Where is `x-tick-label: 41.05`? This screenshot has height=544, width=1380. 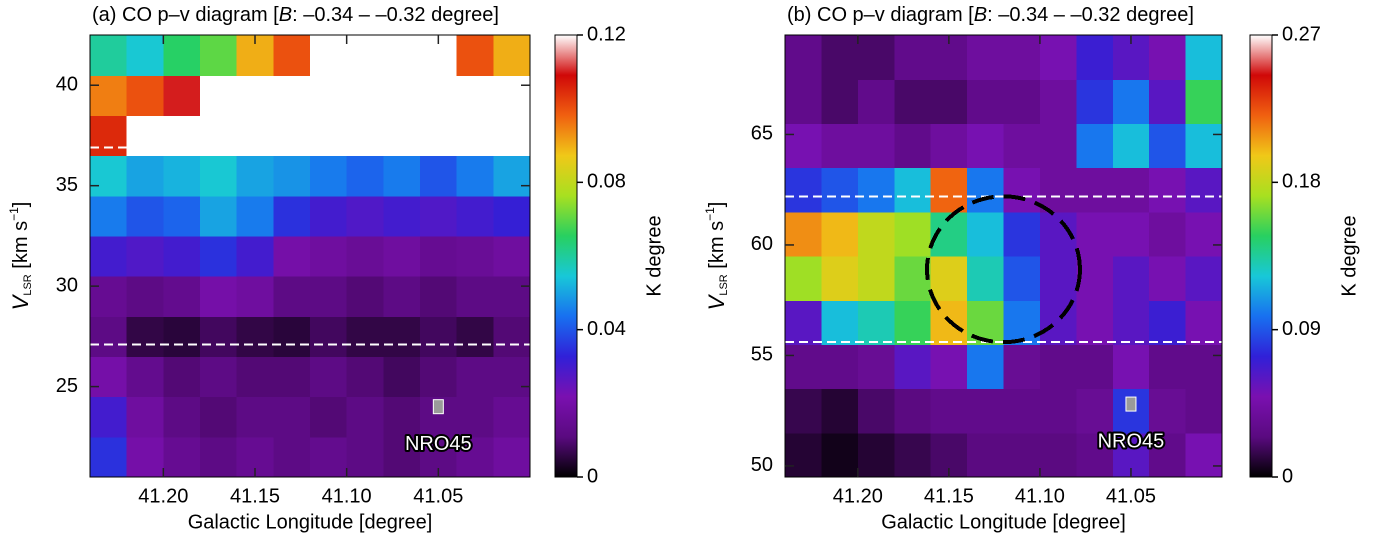
x-tick-label: 41.05 is located at coordinates (438, 496).